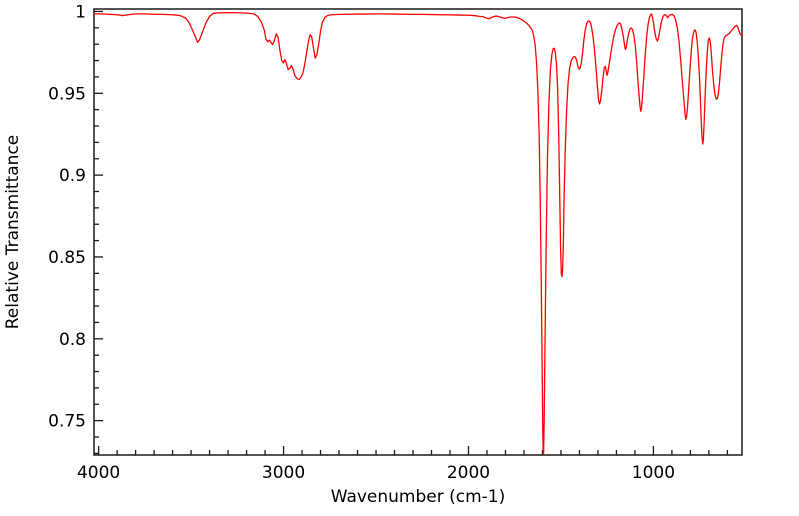 This screenshot has height=516, width=799. What do you see at coordinates (72, 340) in the screenshot?
I see `y-tick-label: 0.8` at bounding box center [72, 340].